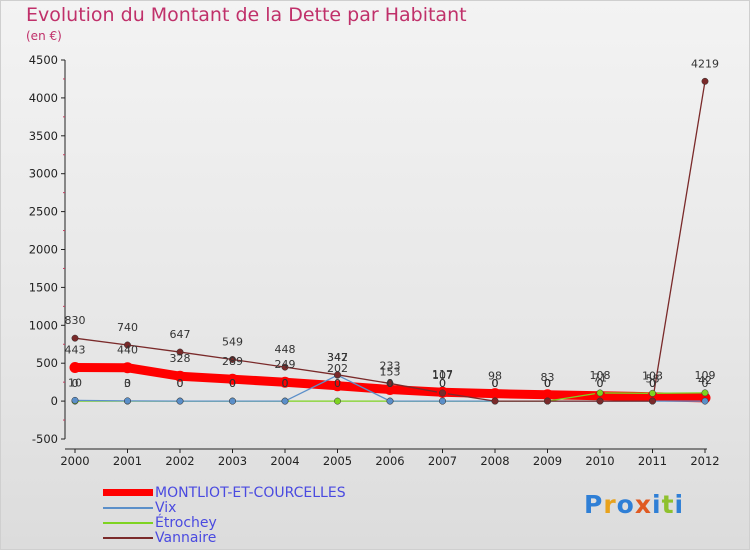 This screenshot has width=750, height=550. What do you see at coordinates (389, 461) in the screenshot?
I see `x-tick-label: 2006` at bounding box center [389, 461].